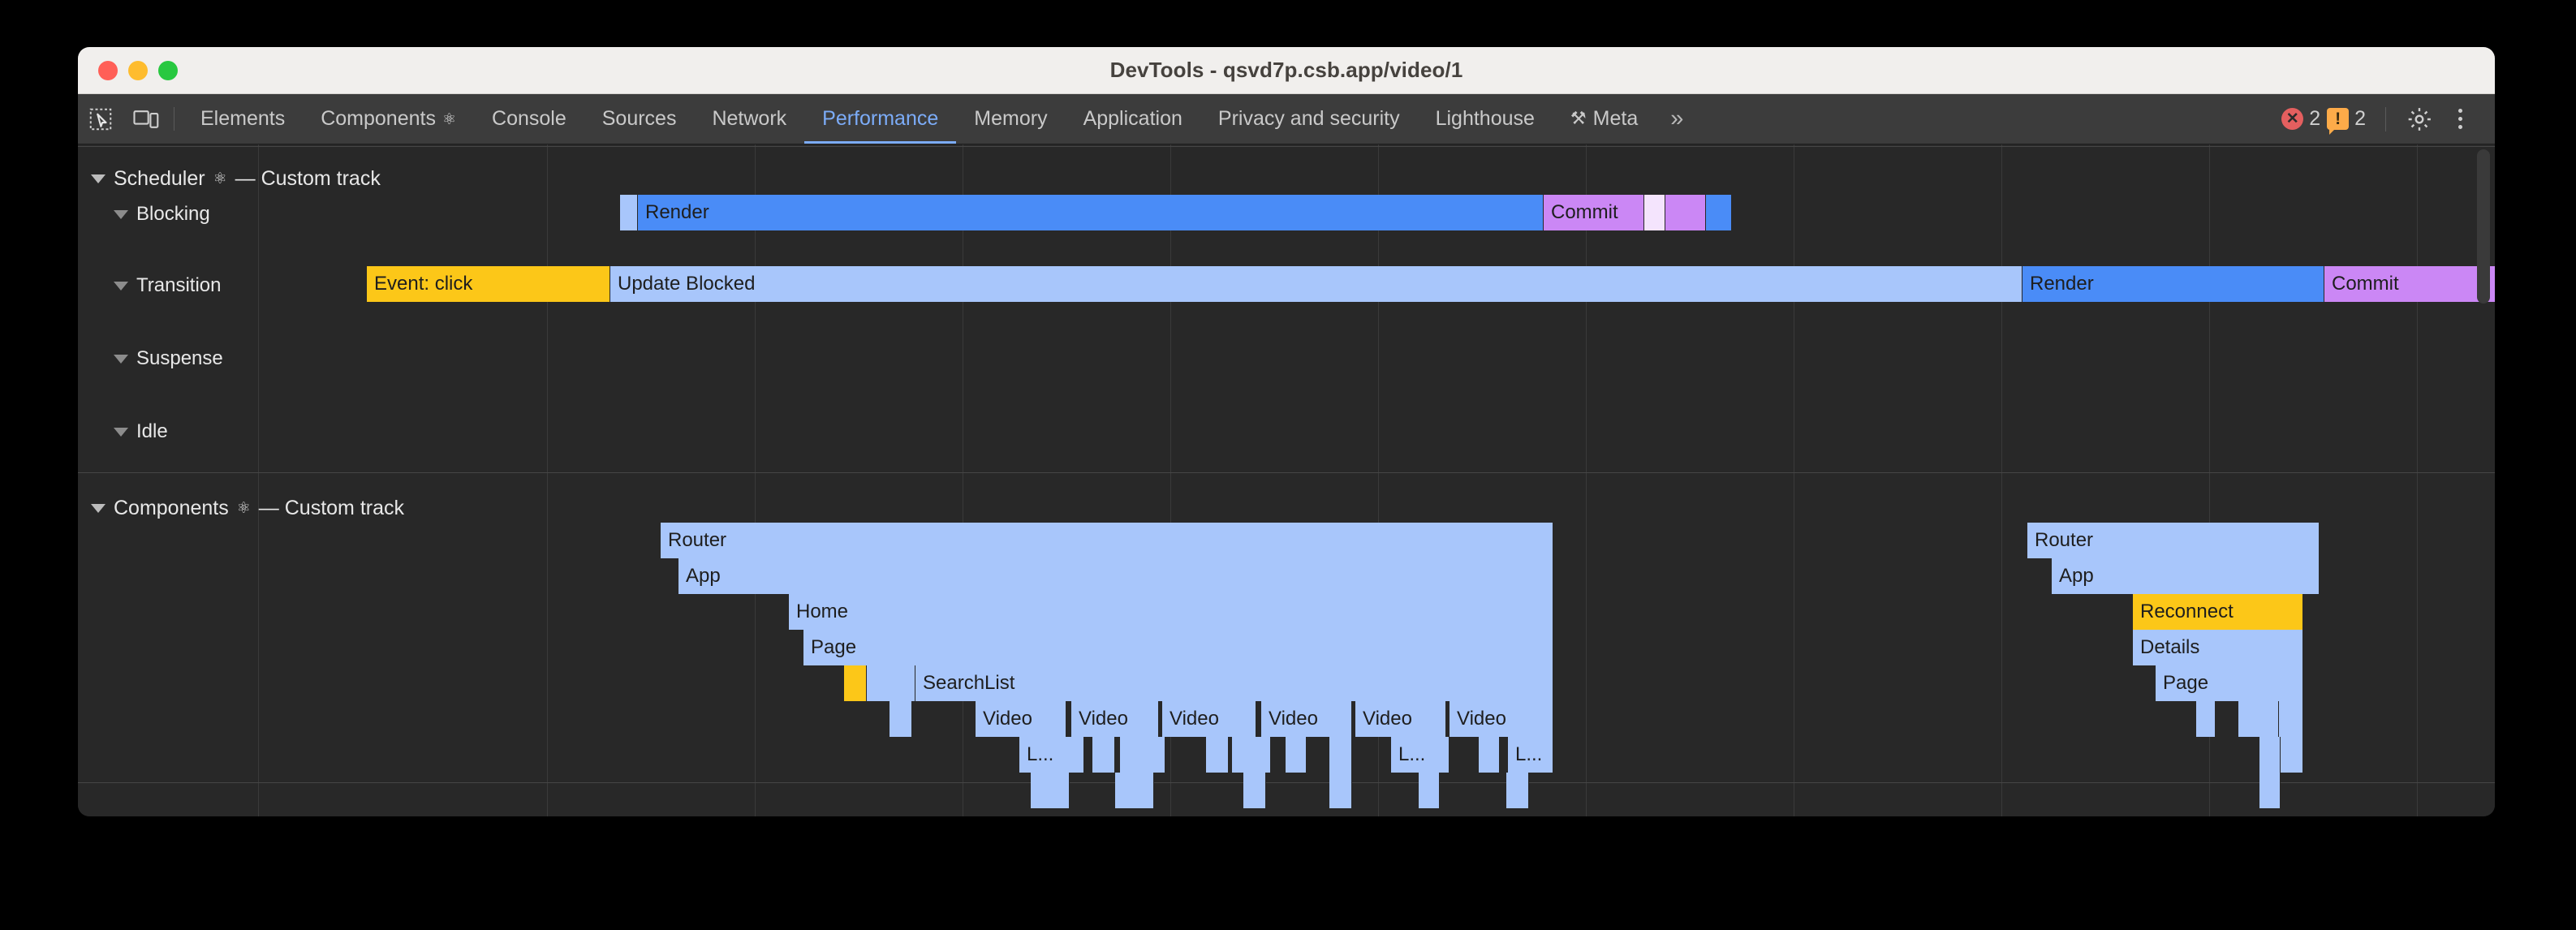 The width and height of the screenshot is (2576, 930). Describe the element at coordinates (1316, 284) in the screenshot. I see `flame-bar-transition: Update Blocked` at that location.